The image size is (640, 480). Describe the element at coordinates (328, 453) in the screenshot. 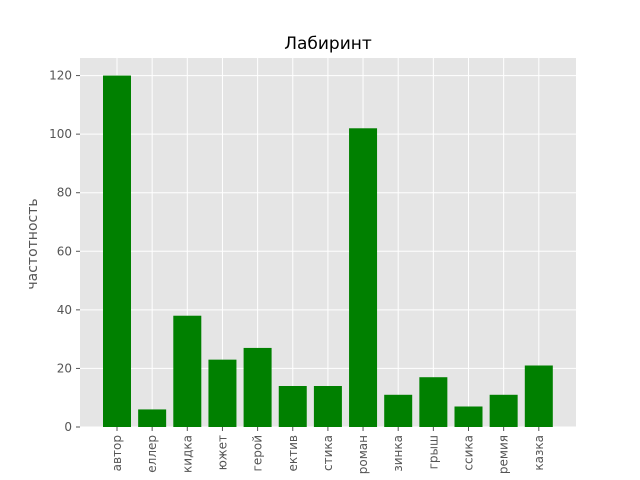

I see `x-tick-label: стика` at that location.